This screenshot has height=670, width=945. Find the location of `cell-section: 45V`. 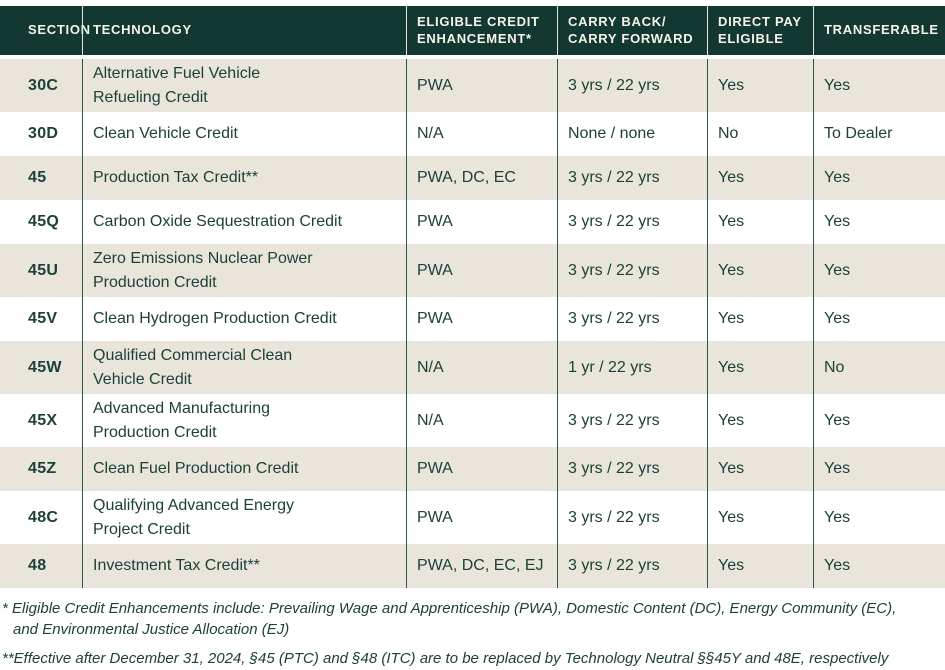

cell-section: 45V is located at coordinates (41, 319).